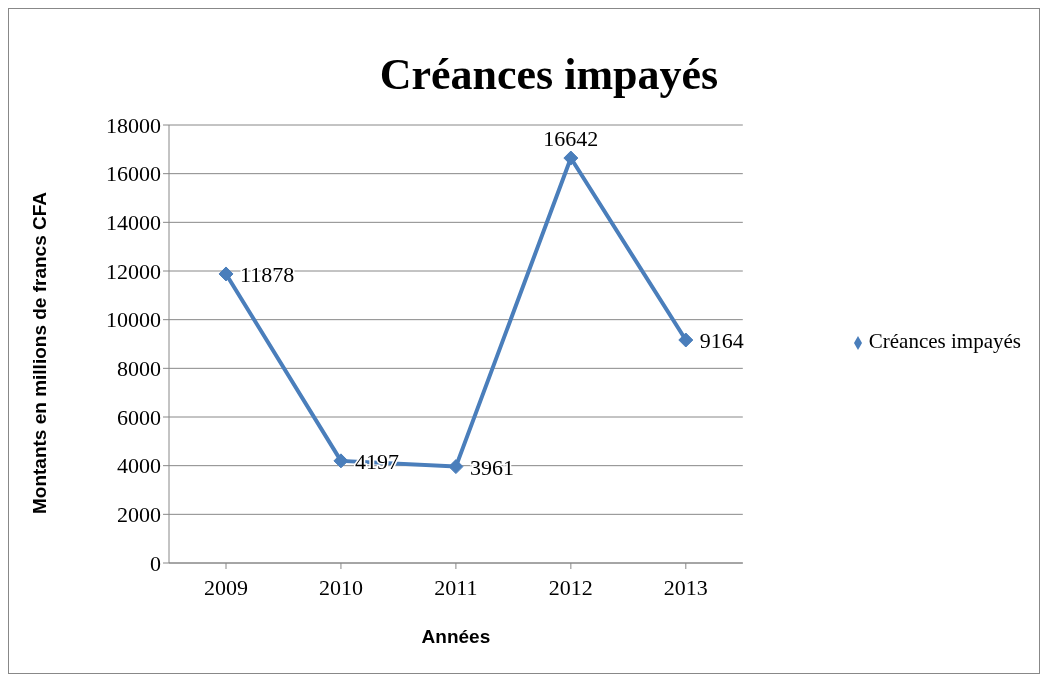 Image resolution: width=1046 pixels, height=680 pixels. Describe the element at coordinates (133, 271) in the screenshot. I see `y-tick-label: 12000` at that location.